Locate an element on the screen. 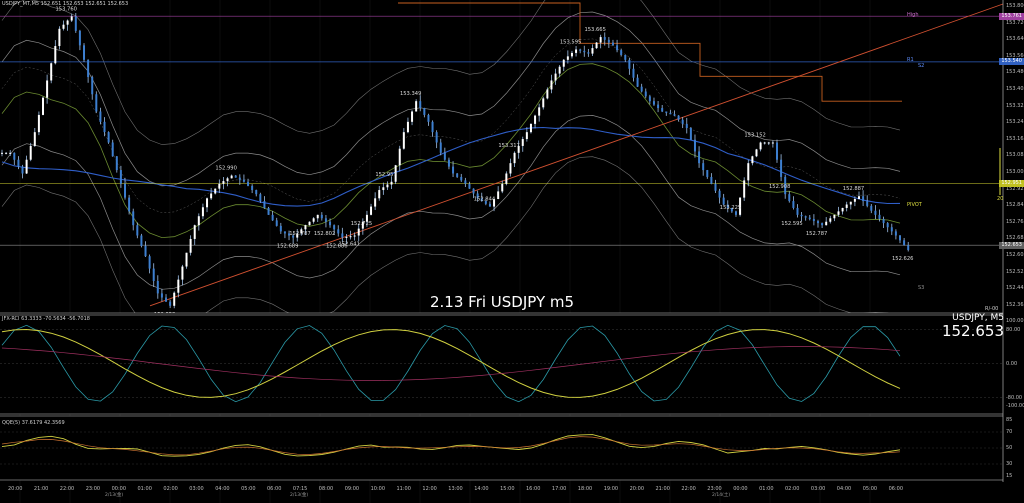 The image size is (1024, 503). time-label: 05:00 is located at coordinates (248, 489).